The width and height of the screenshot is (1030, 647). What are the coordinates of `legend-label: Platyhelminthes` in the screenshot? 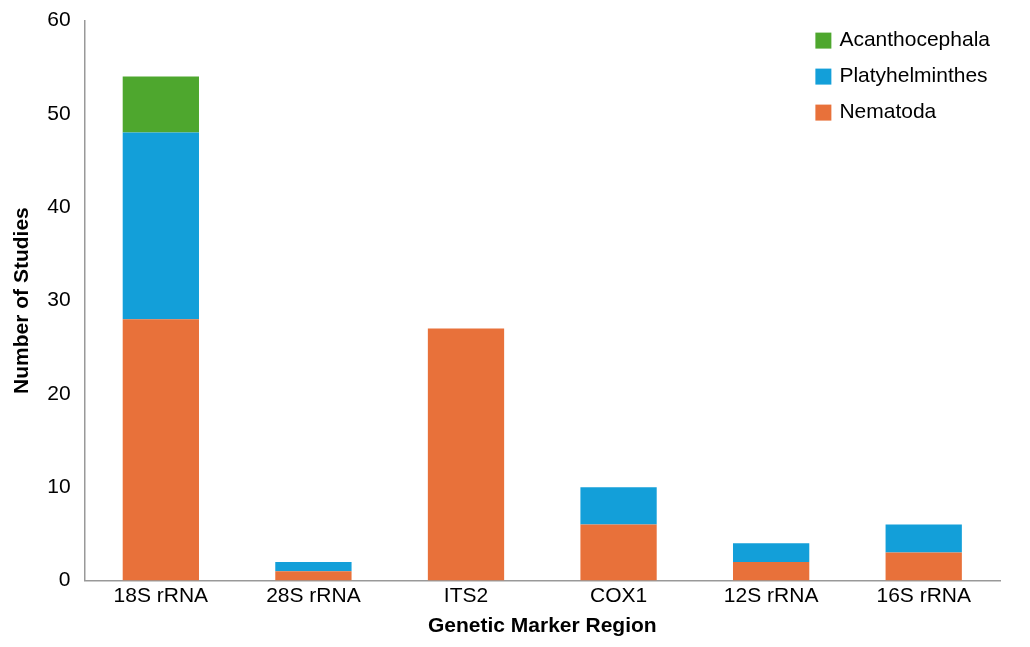 It's located at (913, 75).